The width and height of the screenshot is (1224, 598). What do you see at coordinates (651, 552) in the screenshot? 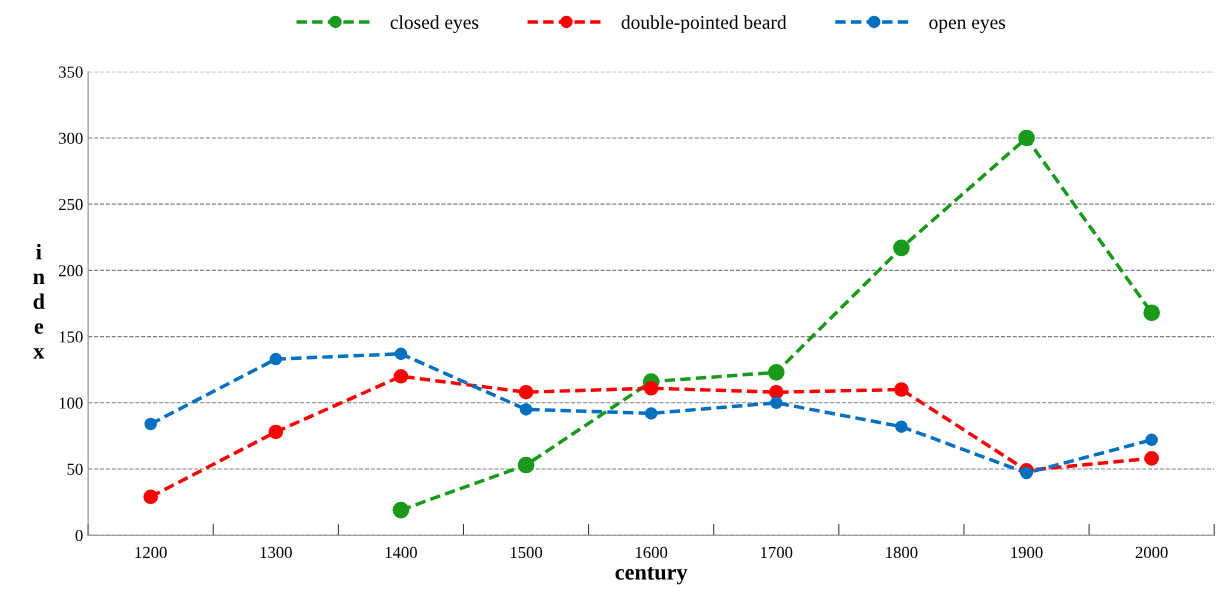
I see `x-tick-label: 1600` at bounding box center [651, 552].